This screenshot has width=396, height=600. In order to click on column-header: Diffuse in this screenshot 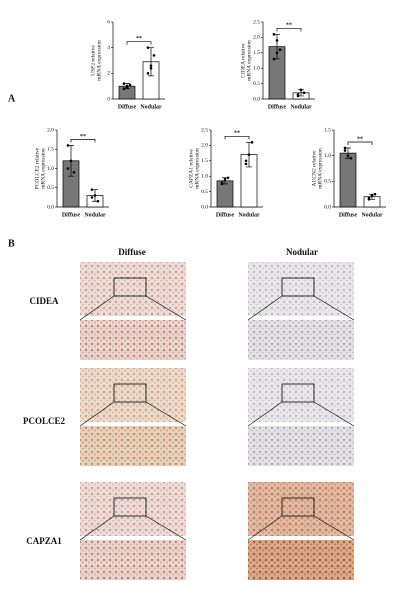, I will do `click(132, 252)`.